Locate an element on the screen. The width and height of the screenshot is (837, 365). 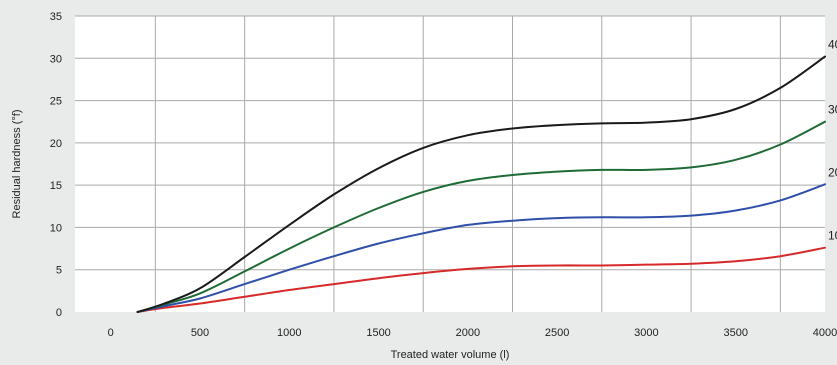
x-tick-label: 500 is located at coordinates (200, 333).